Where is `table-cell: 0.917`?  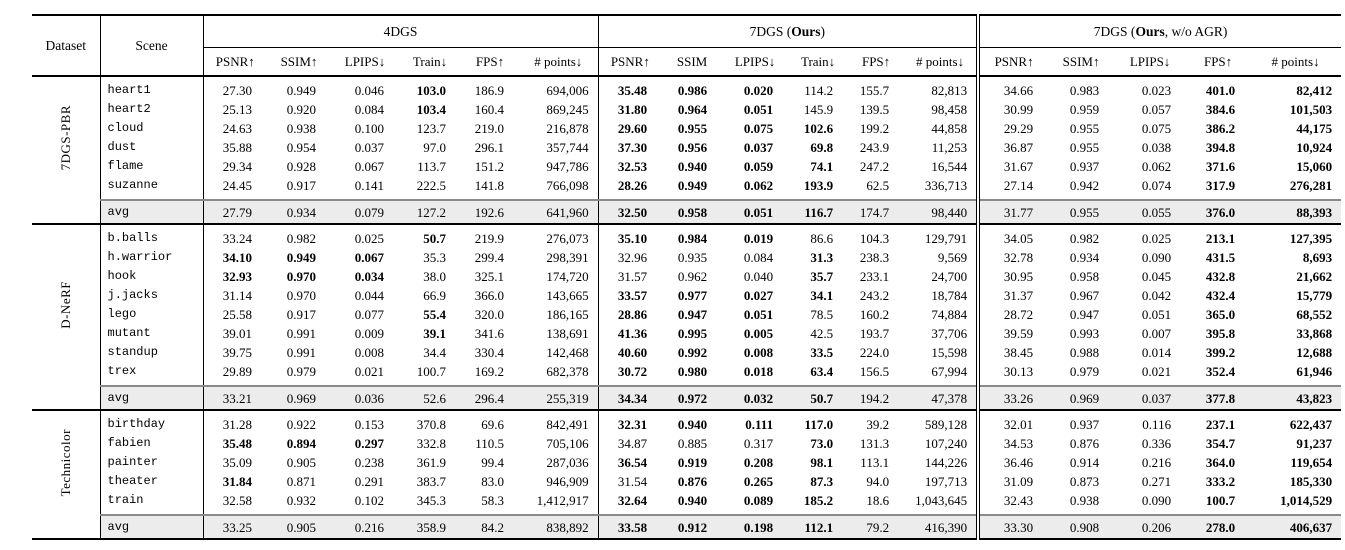 table-cell: 0.917 is located at coordinates (301, 185).